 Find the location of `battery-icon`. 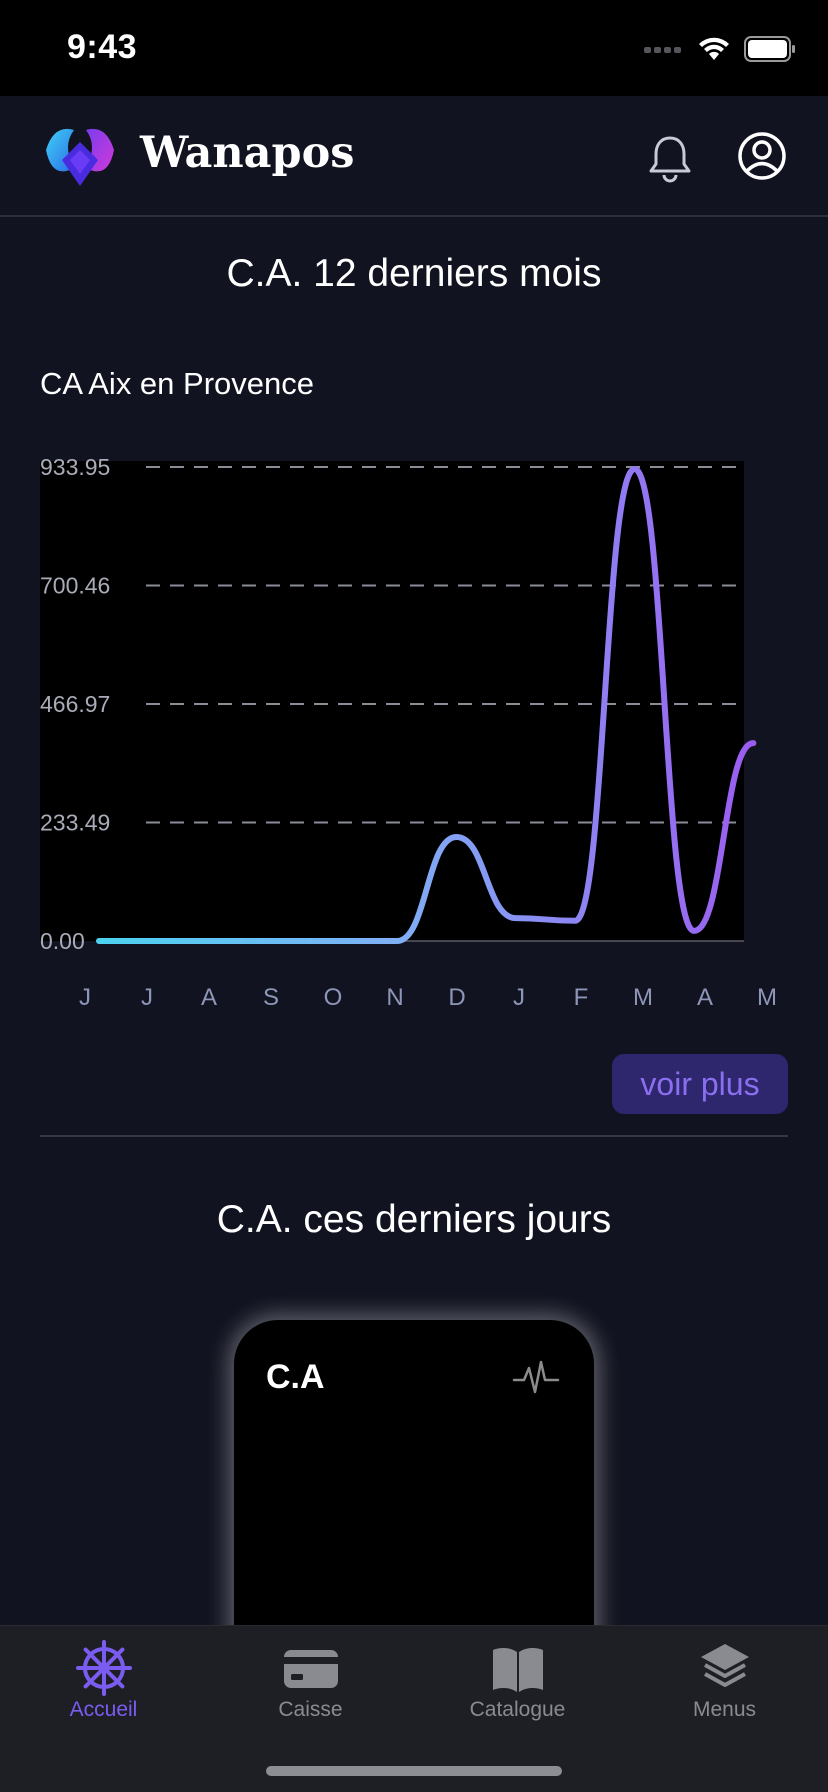

battery-icon is located at coordinates (769, 49).